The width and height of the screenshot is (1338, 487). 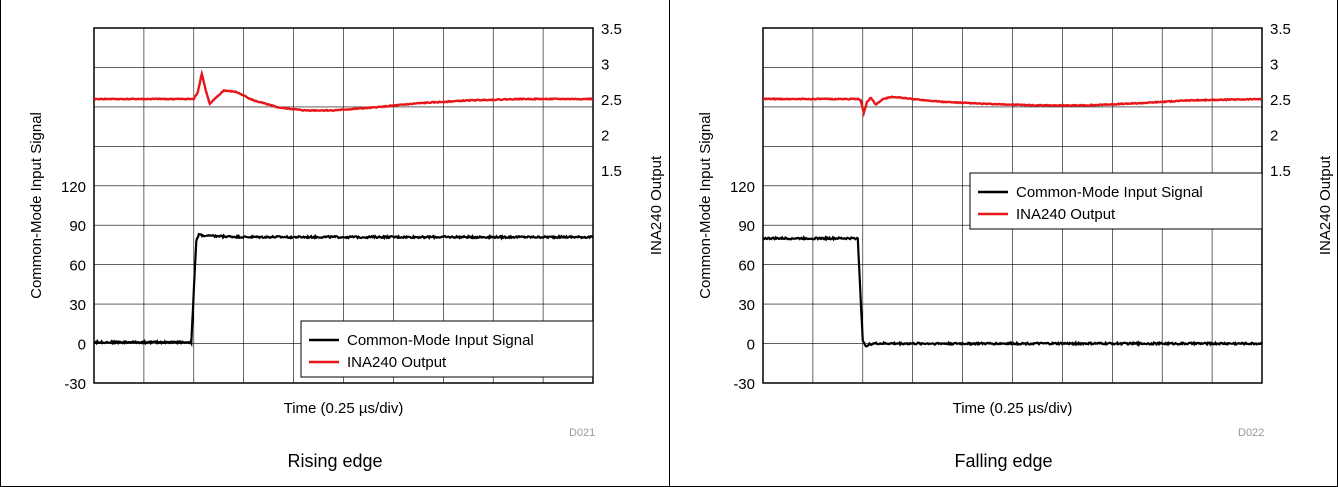 What do you see at coordinates (1003, 461) in the screenshot?
I see `caption-falling: Falling edge` at bounding box center [1003, 461].